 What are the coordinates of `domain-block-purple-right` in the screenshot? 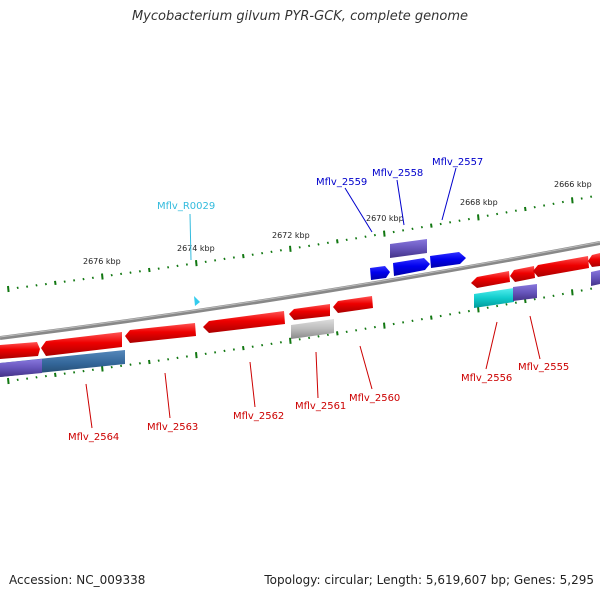 It's located at (525, 292).